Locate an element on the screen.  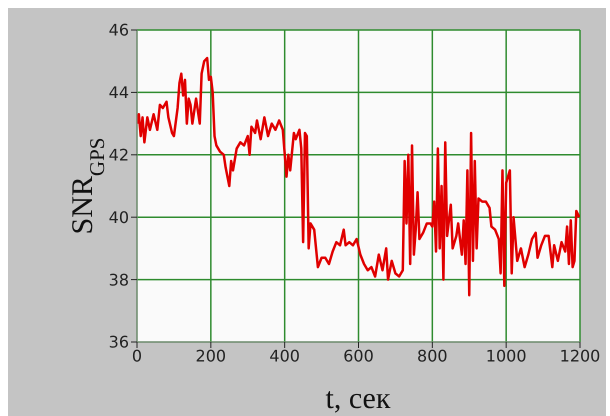
x-tick-label: 200 is located at coordinates (211, 356).